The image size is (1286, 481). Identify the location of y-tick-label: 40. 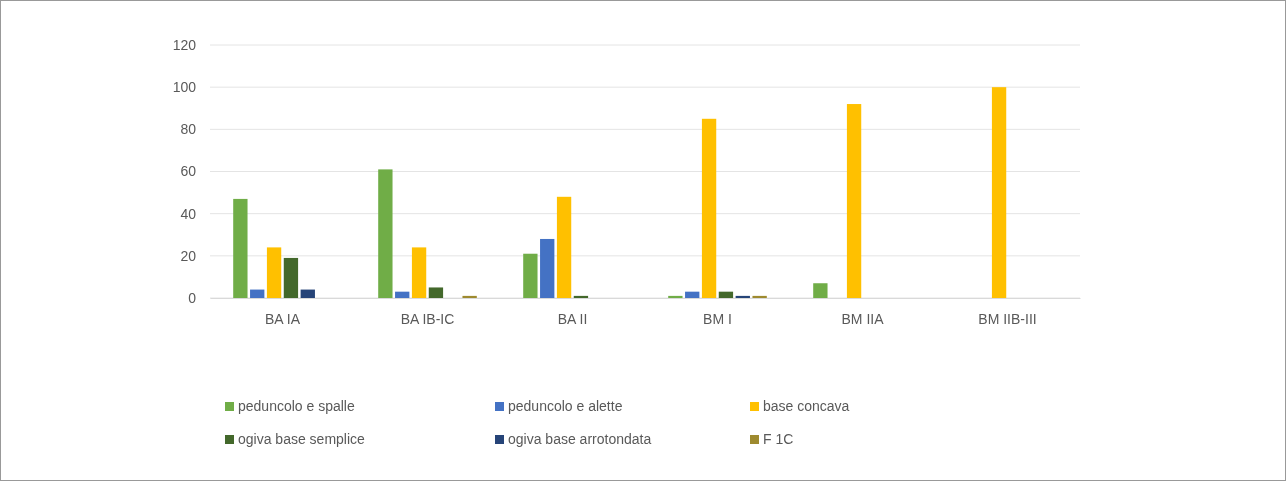
(188, 213).